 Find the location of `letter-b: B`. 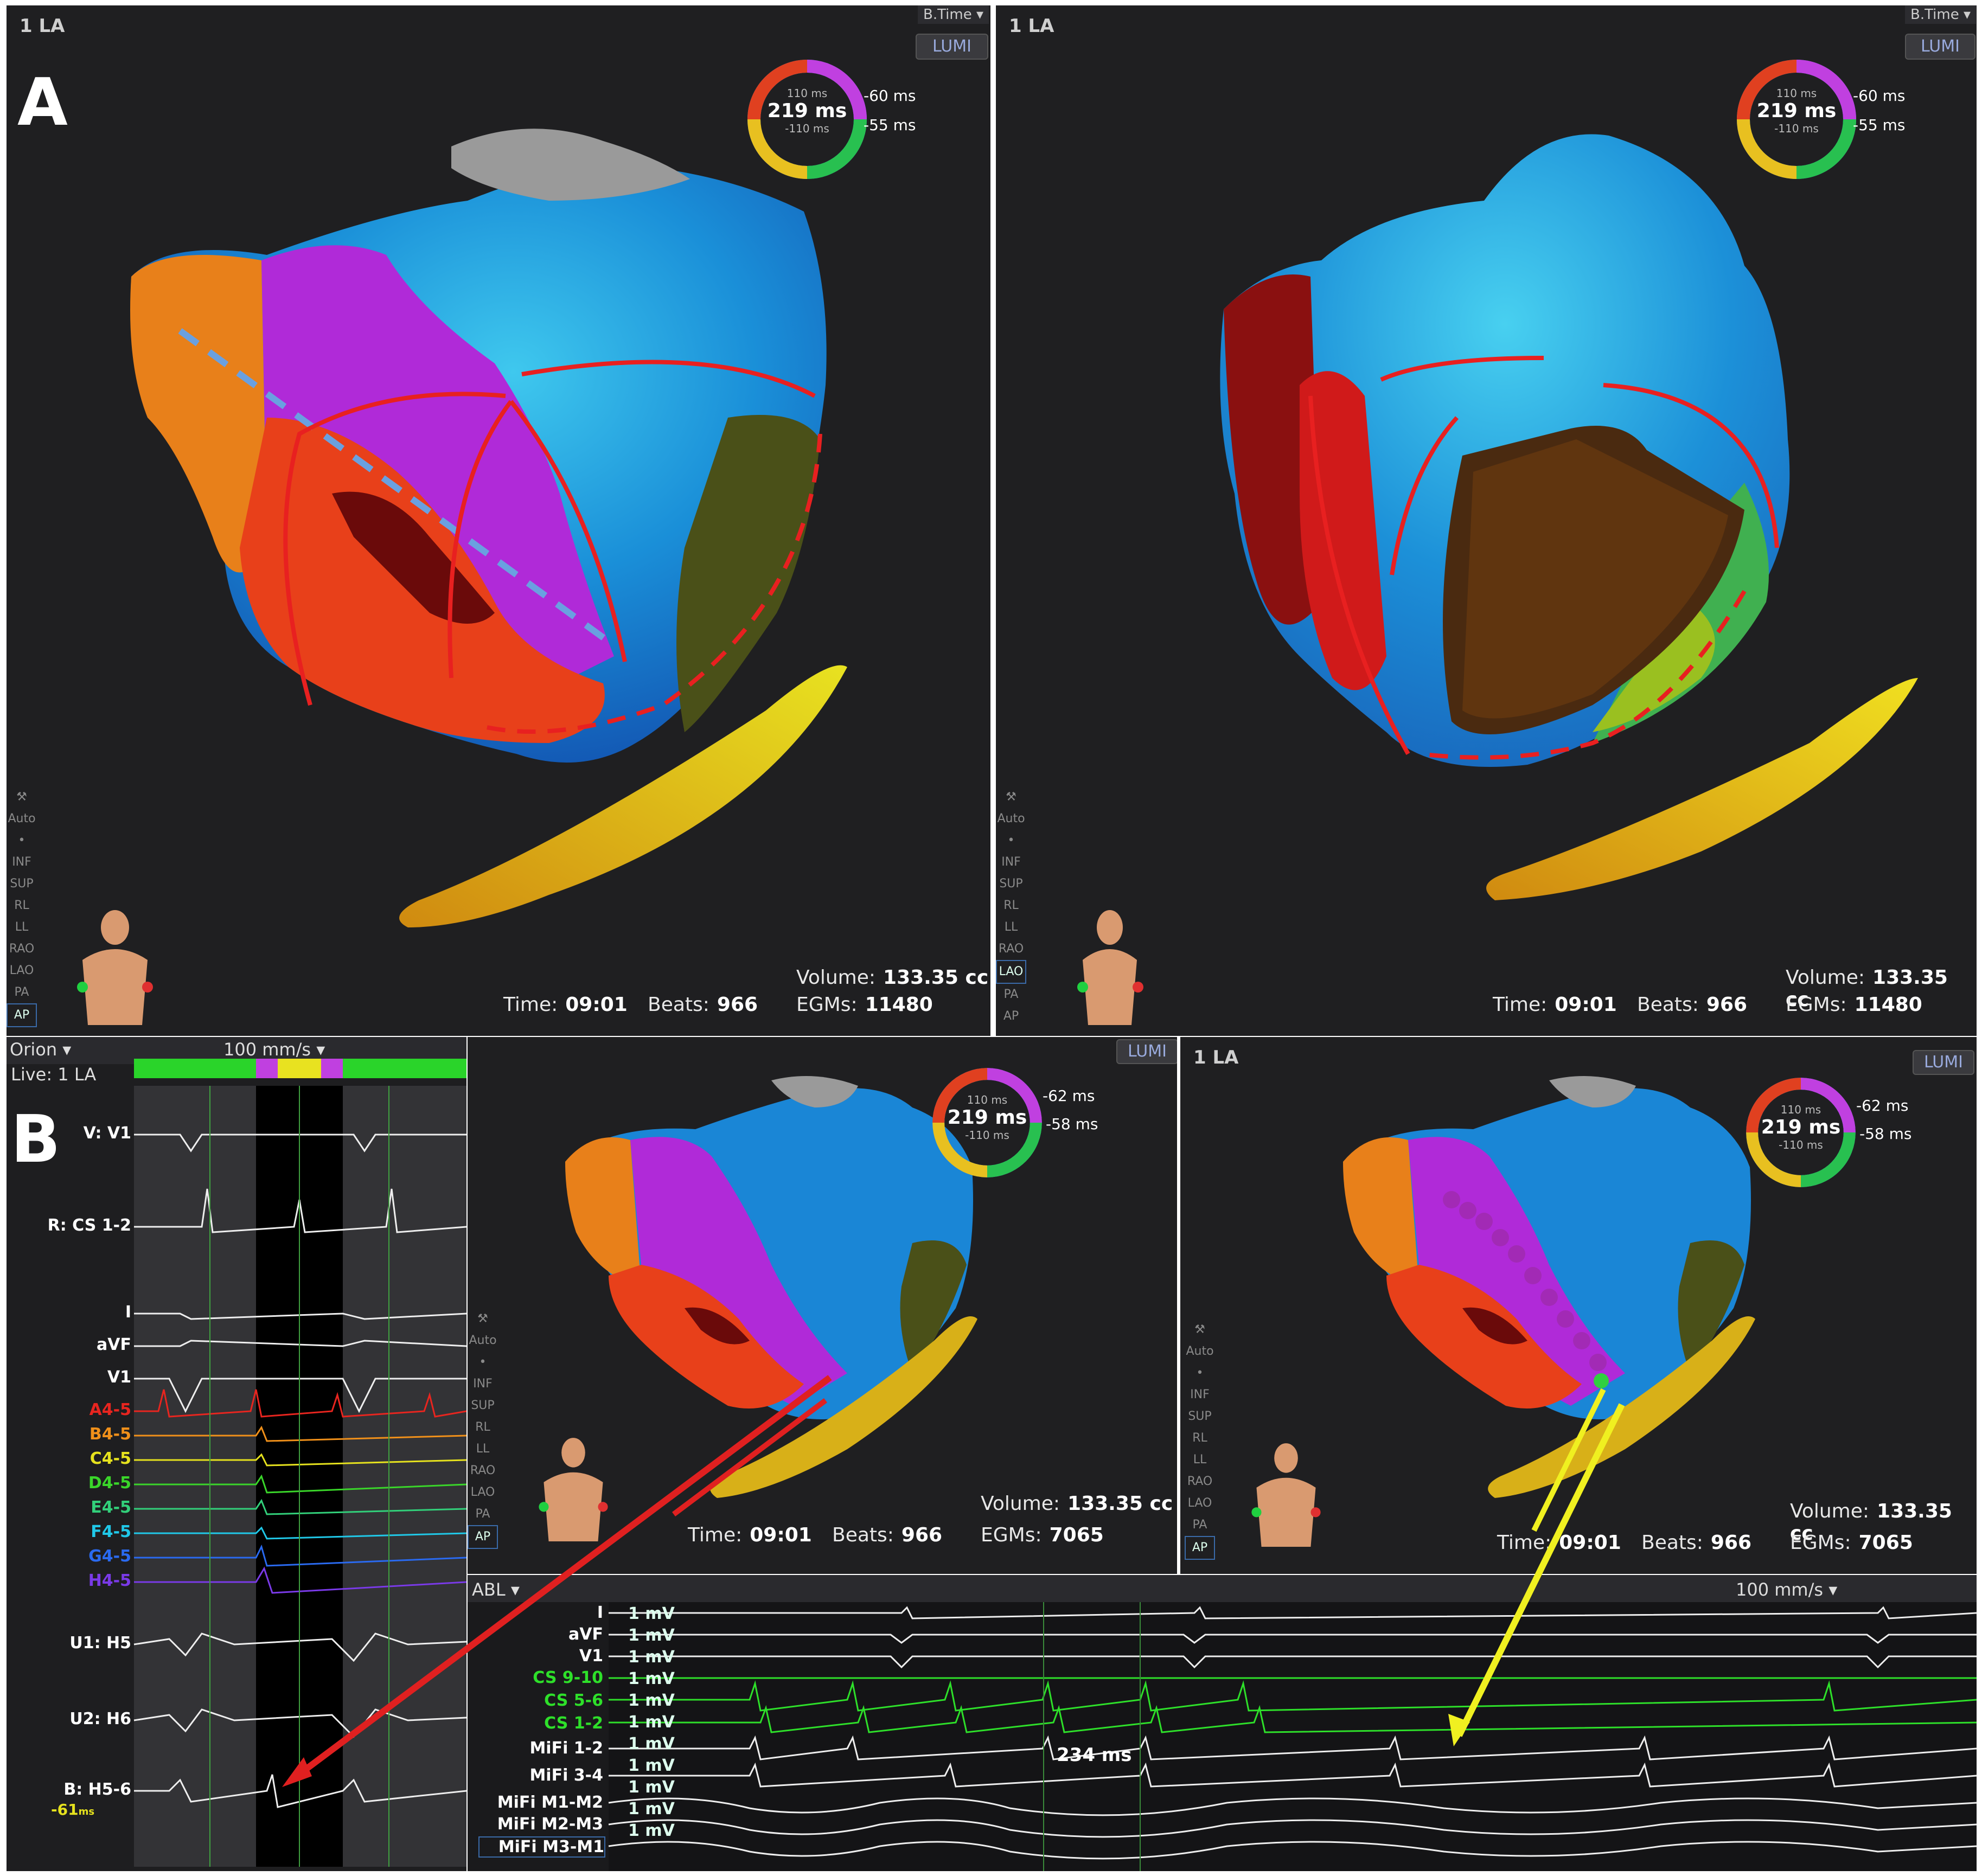

letter-b: B is located at coordinates (36, 1139).